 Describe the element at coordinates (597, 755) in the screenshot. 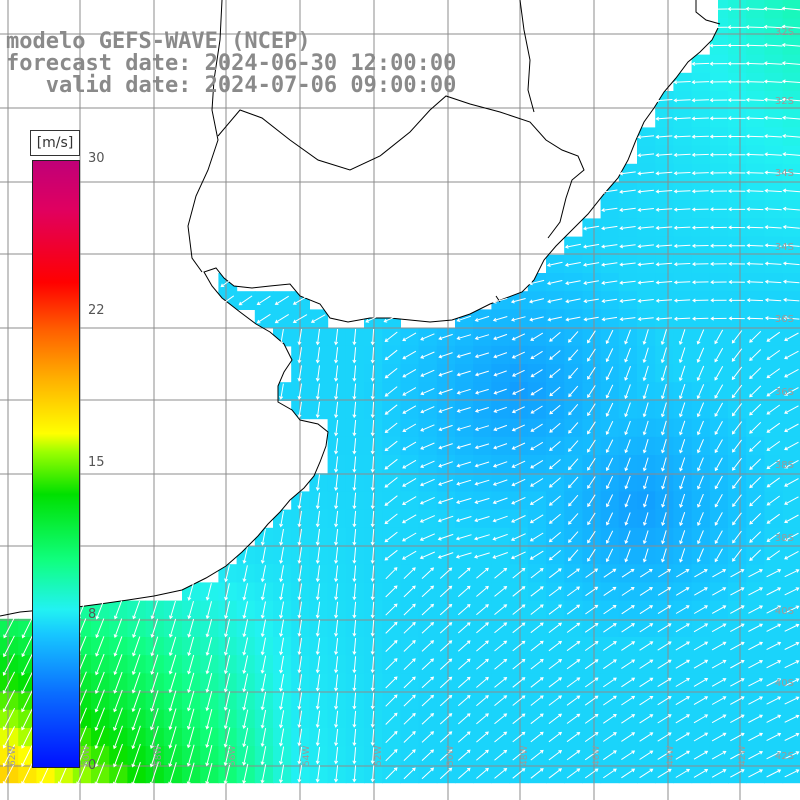

I see `lon-label: 46W` at that location.